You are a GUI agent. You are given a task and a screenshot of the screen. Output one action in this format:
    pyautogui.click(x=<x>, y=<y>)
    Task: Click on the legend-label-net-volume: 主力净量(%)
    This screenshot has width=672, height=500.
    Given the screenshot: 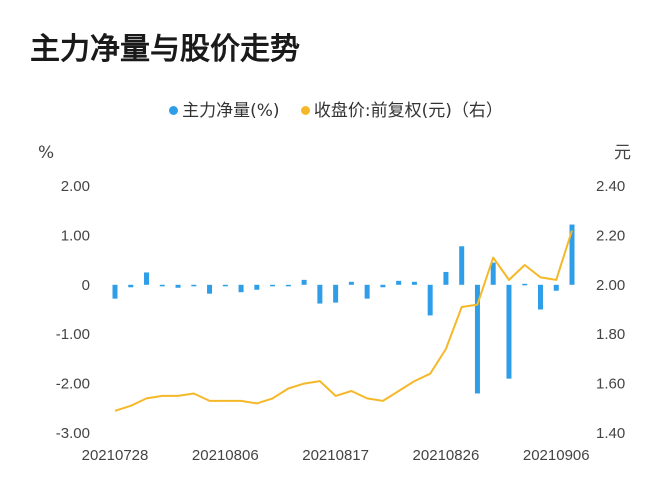 What is the action you would take?
    pyautogui.click(x=231, y=111)
    